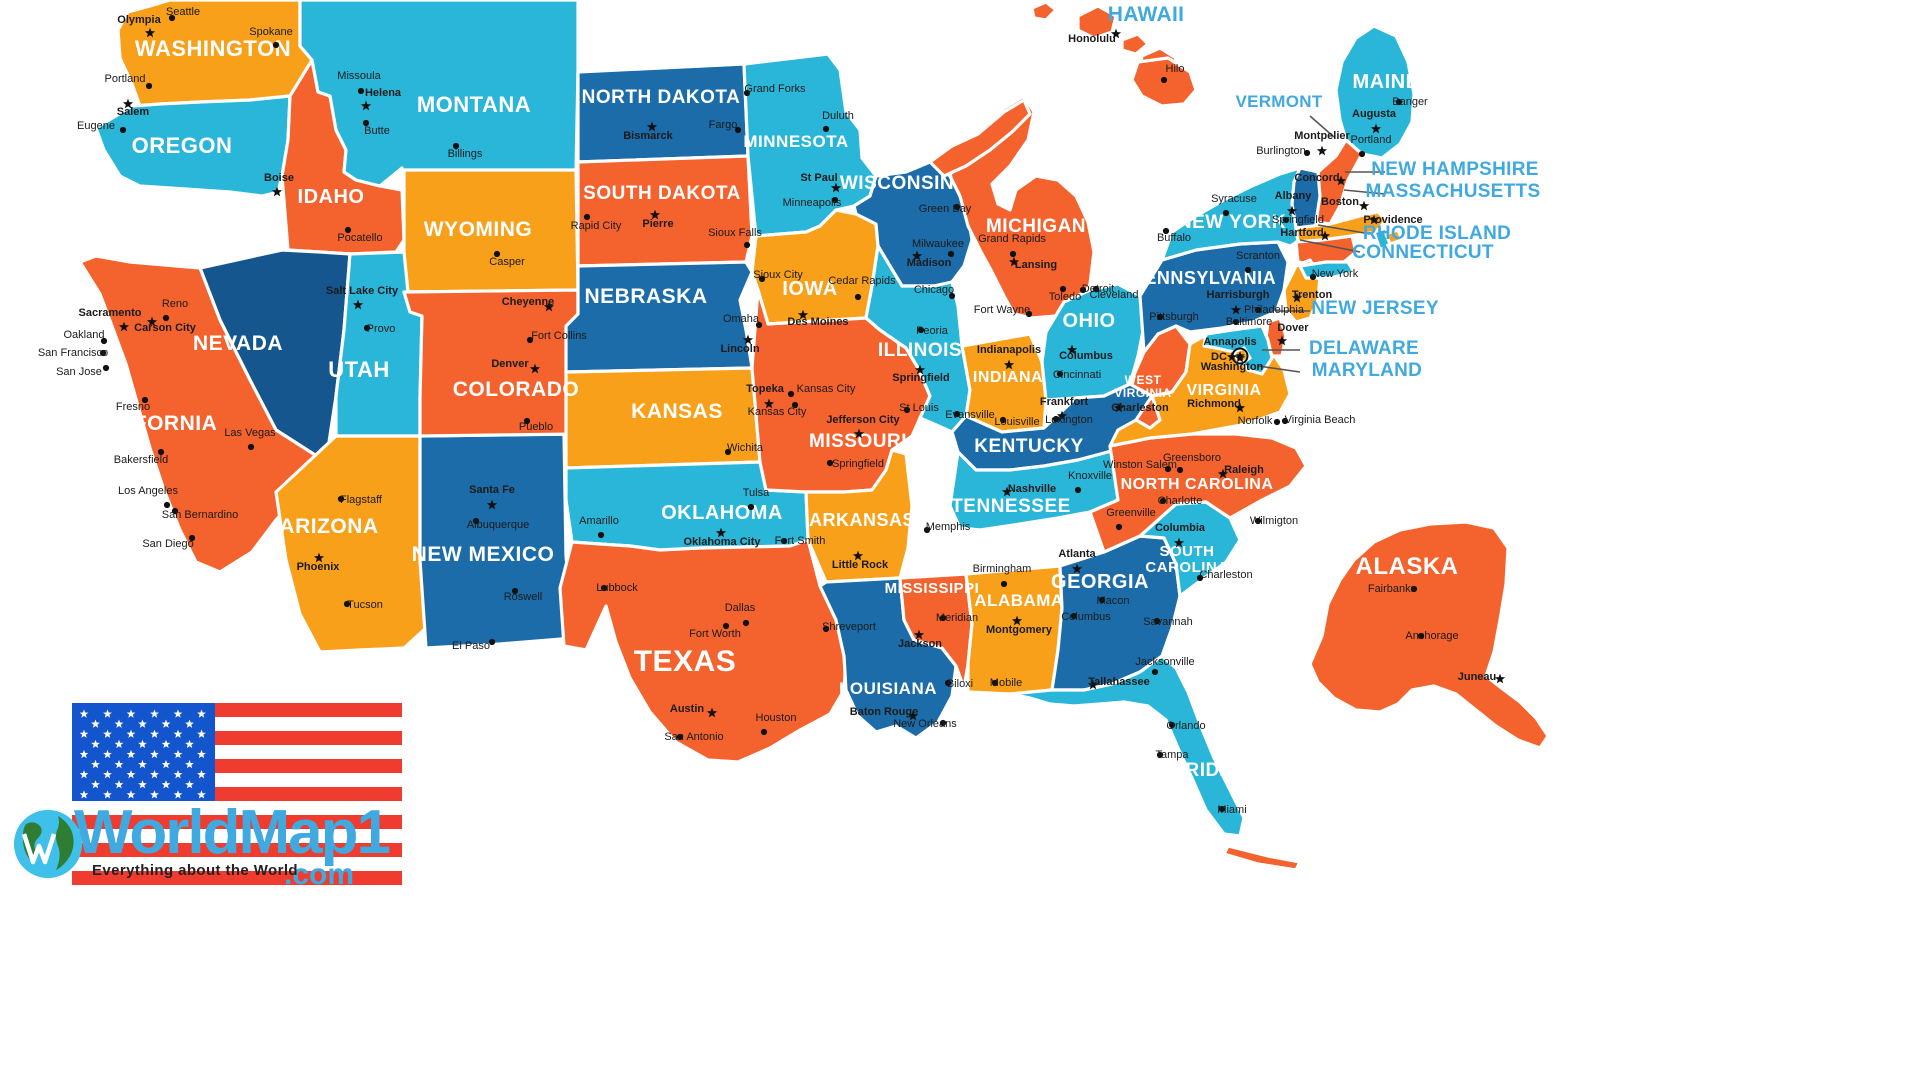 Image resolution: width=1920 pixels, height=1080 pixels. Describe the element at coordinates (1278, 101) in the screenshot. I see `callout-vermont: VERMONT` at that location.